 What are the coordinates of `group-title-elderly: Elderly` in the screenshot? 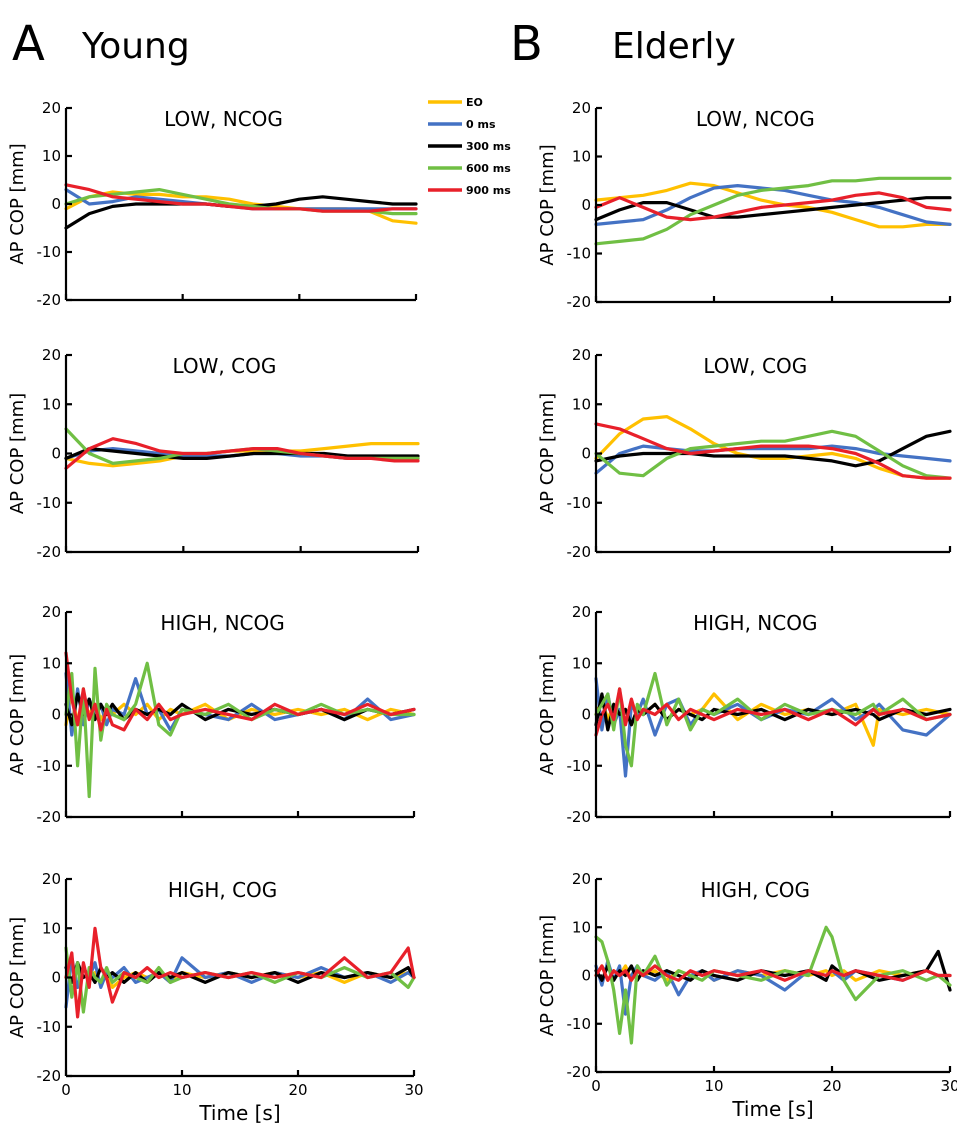 It's located at (674, 46).